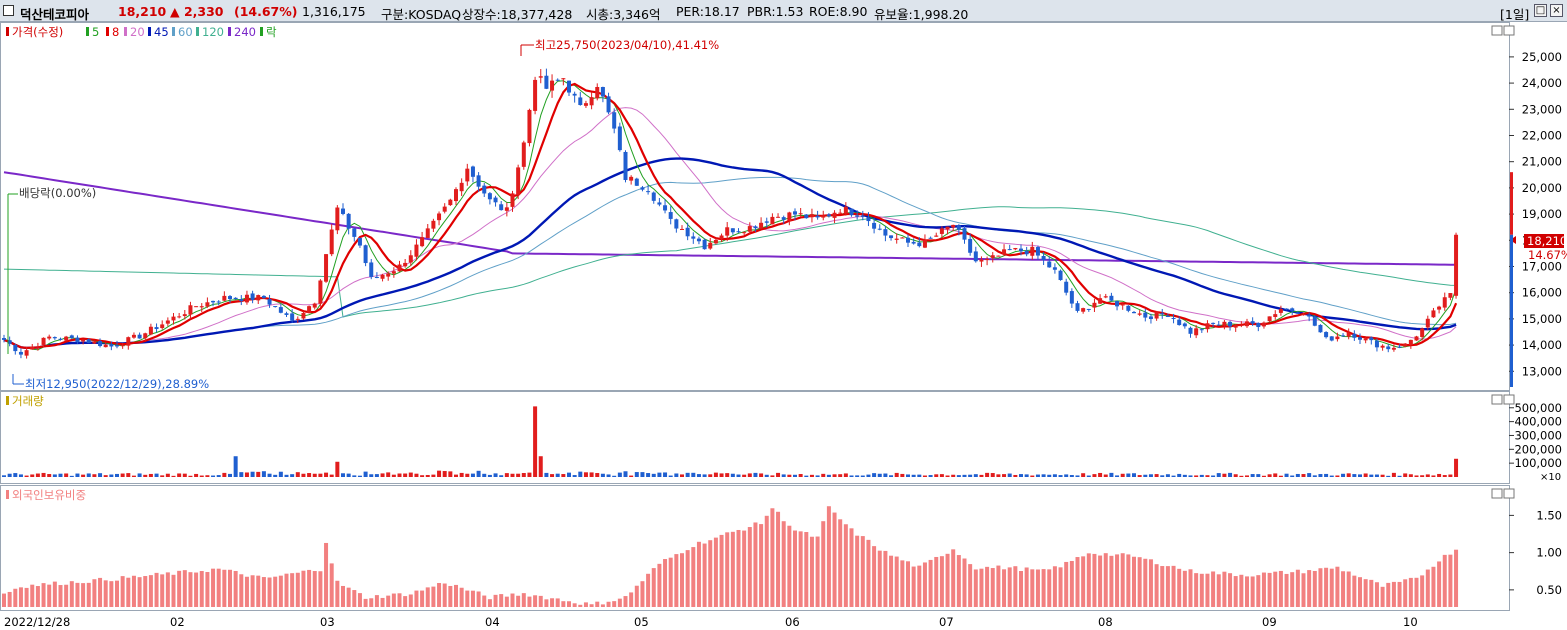 This screenshot has width=1567, height=630. I want to click on pbr-value: PBR:1.53, so click(775, 11).